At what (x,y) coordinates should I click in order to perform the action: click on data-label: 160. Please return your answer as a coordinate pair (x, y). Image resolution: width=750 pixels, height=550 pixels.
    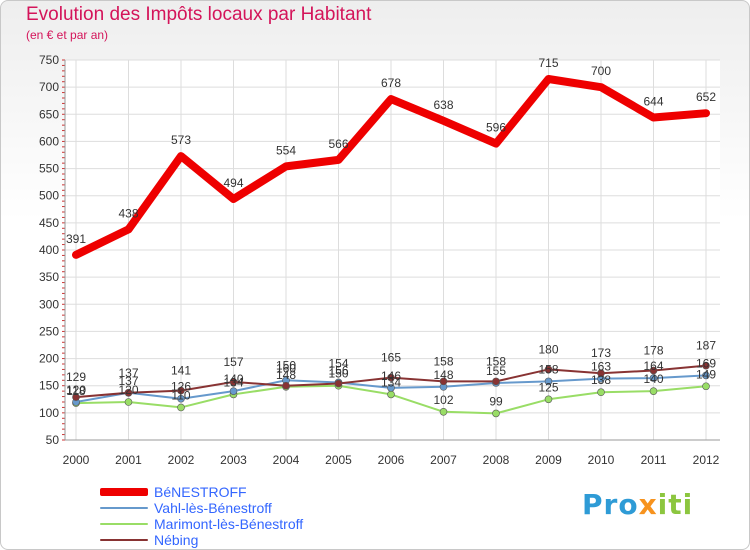
    Looking at the image, I should click on (286, 368).